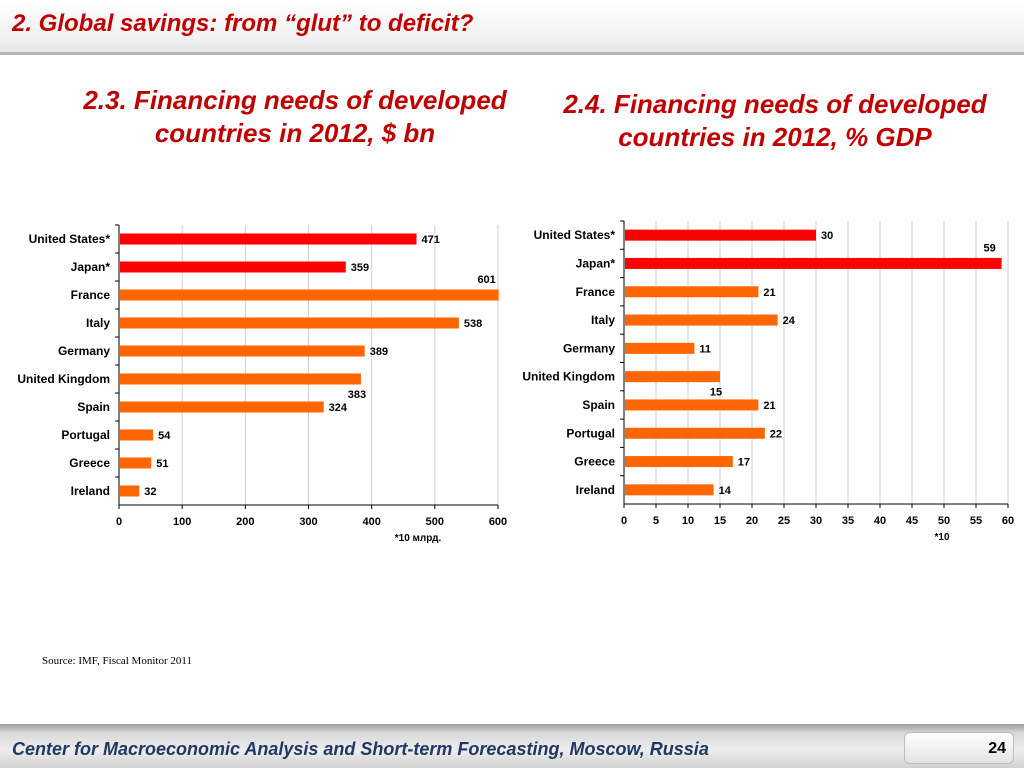 This screenshot has height=768, width=1024. I want to click on data-label: 17, so click(744, 463).